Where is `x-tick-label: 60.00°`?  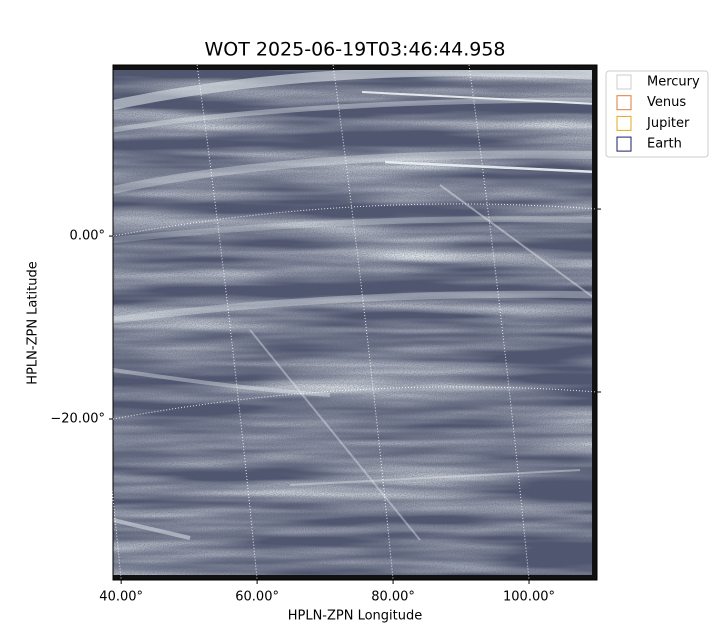 x-tick-label: 60.00° is located at coordinates (257, 597).